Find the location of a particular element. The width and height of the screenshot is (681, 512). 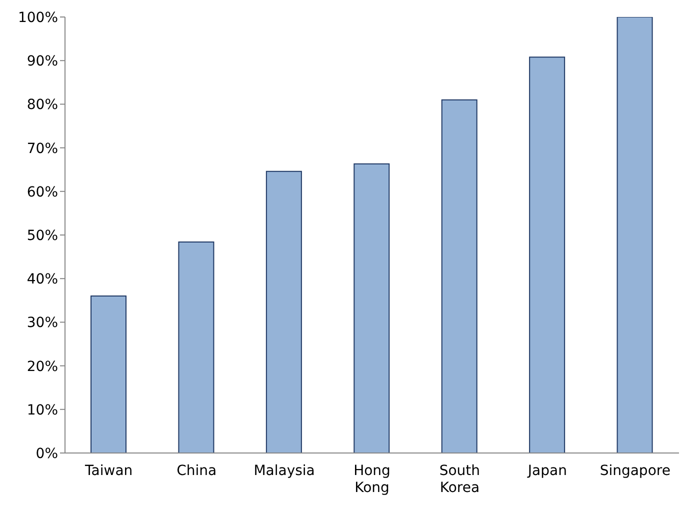

y-tick-label: 40% is located at coordinates (42, 280).